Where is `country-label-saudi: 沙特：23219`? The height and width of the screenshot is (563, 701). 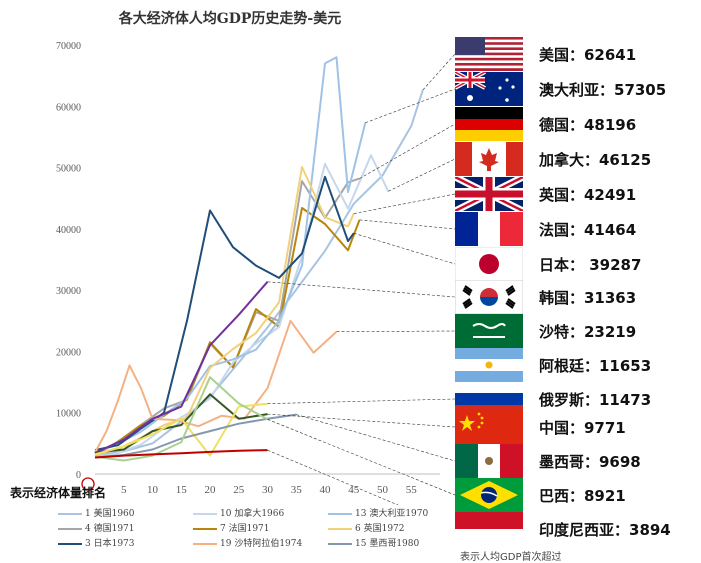
country-label-saudi: 沙特：23219 is located at coordinates (588, 332).